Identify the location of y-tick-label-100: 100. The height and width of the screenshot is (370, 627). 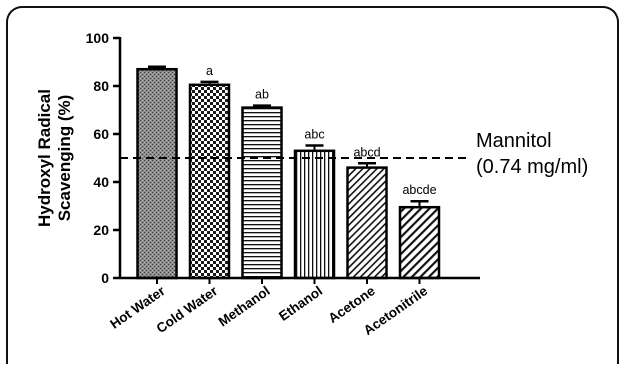
(98, 38).